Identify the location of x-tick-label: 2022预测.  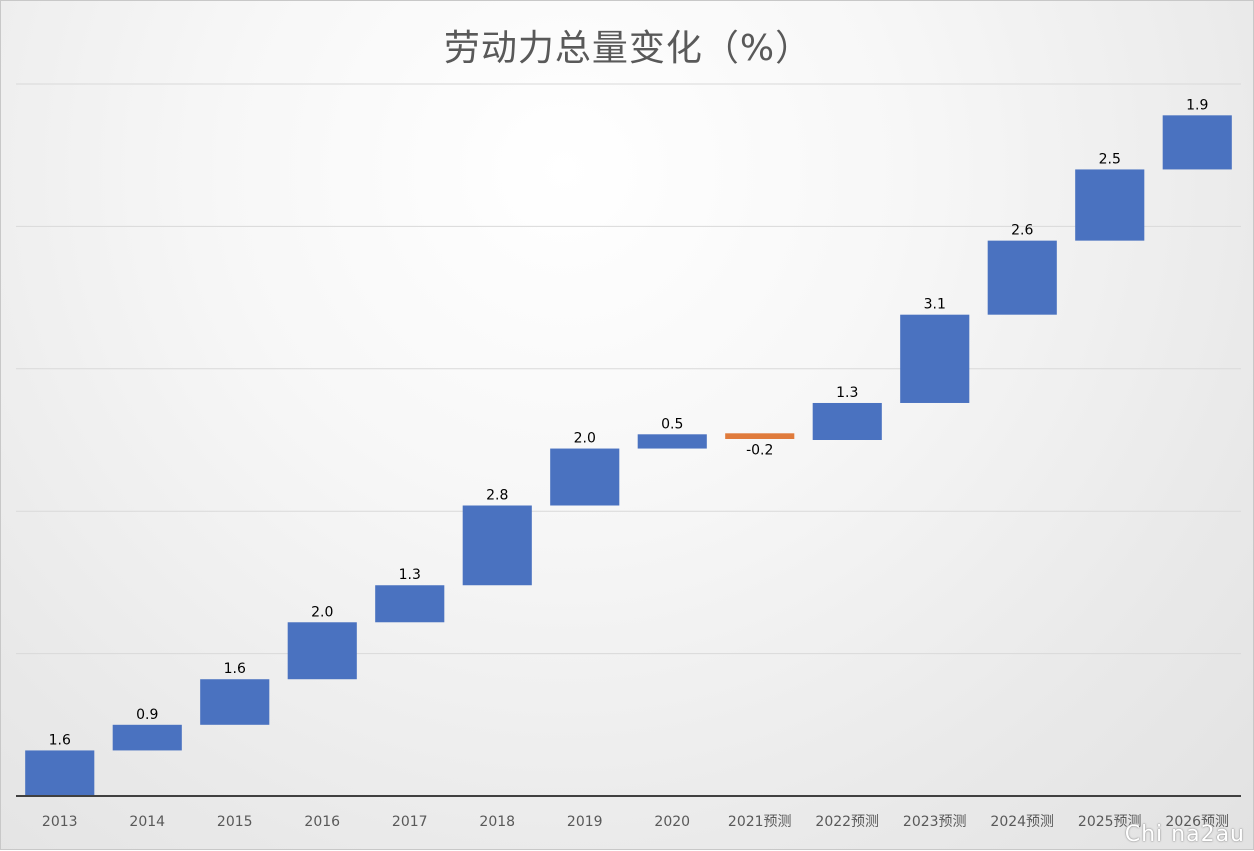
(847, 822).